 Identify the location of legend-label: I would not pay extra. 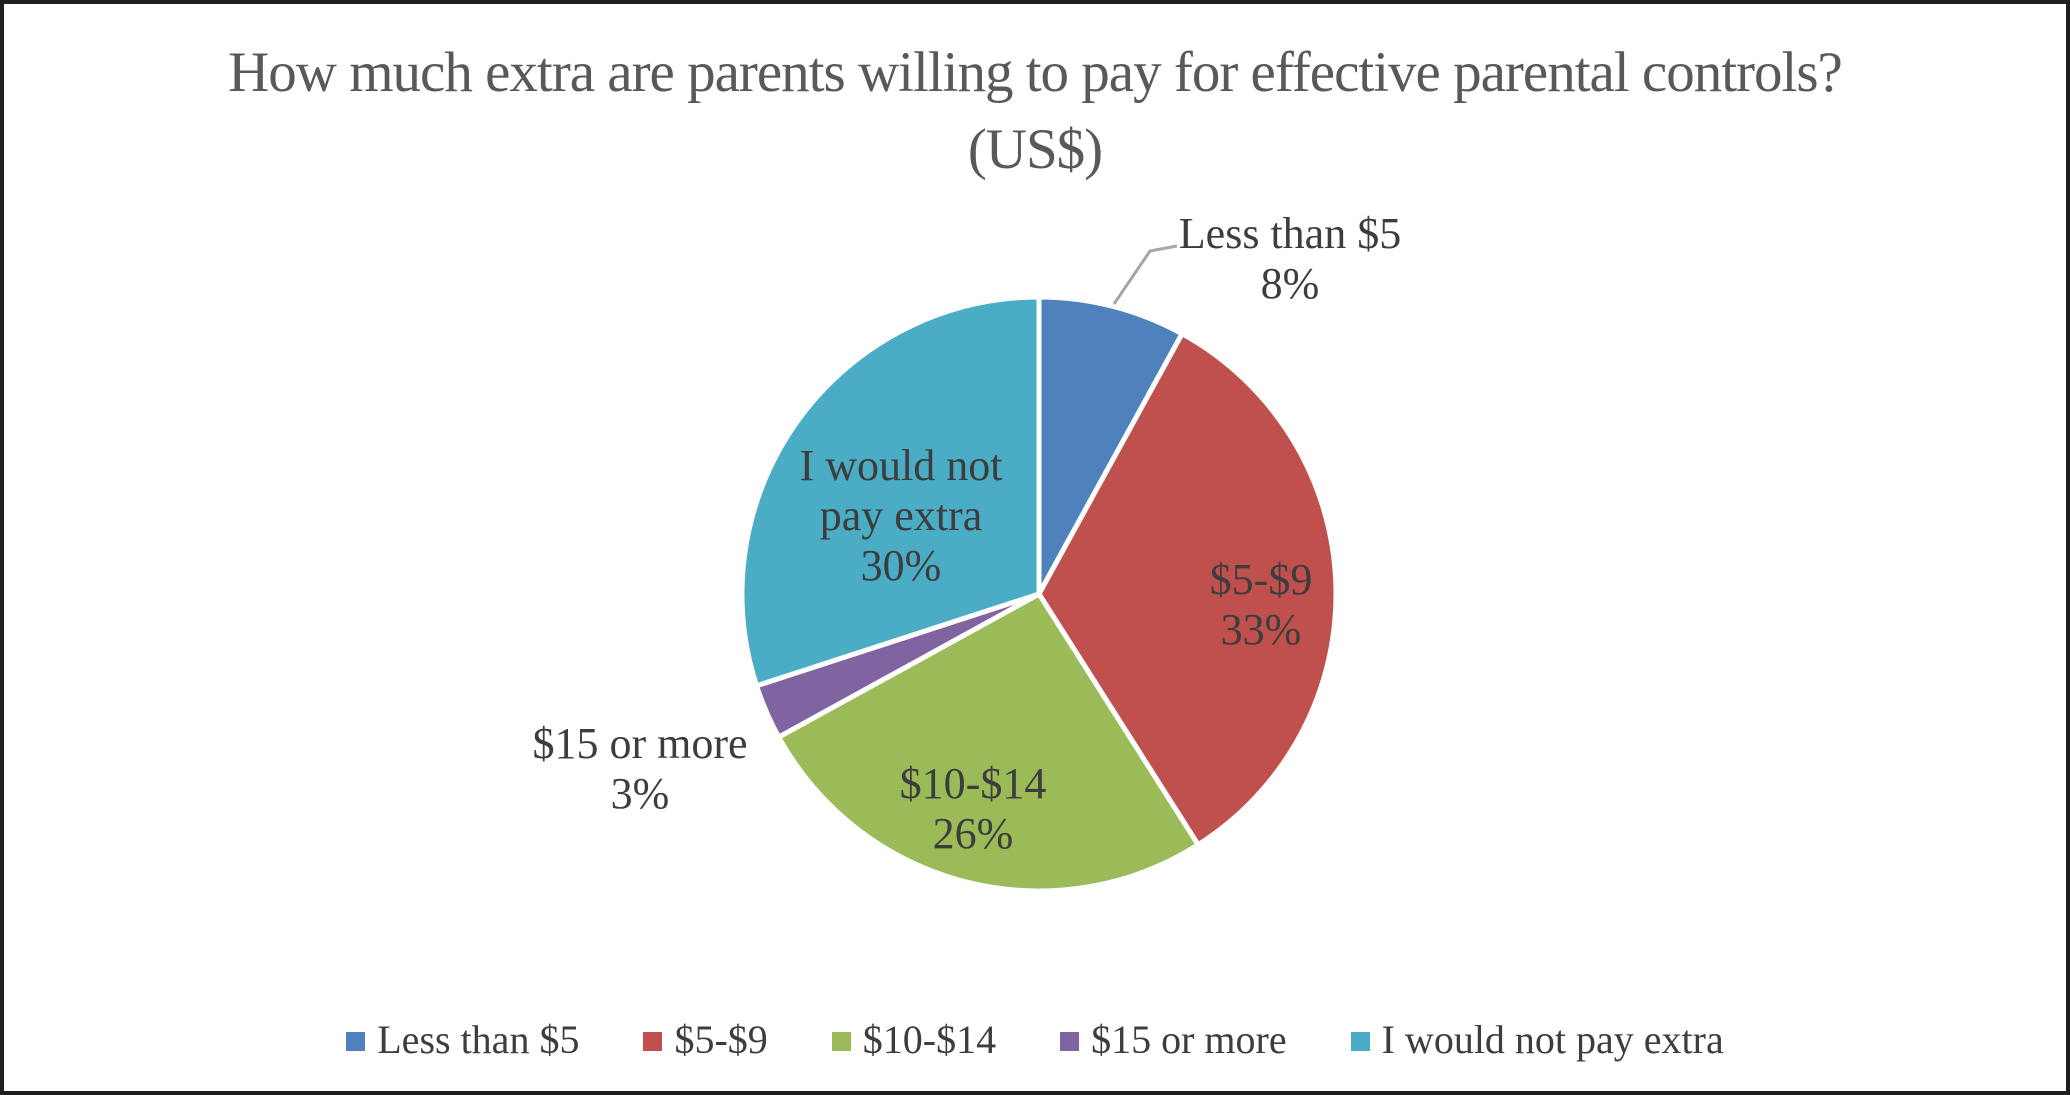
(1552, 1039).